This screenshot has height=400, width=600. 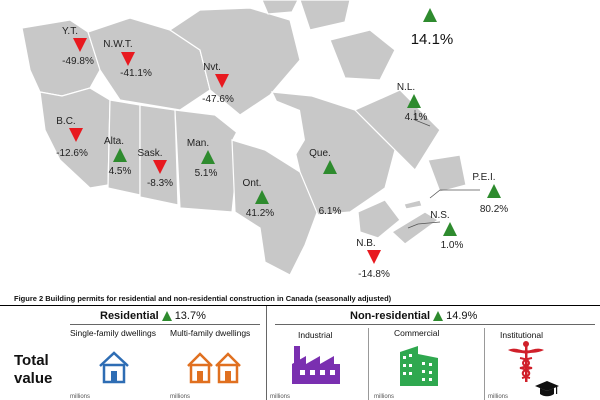 What do you see at coordinates (31, 360) in the screenshot?
I see `row-label-line1: Total` at bounding box center [31, 360].